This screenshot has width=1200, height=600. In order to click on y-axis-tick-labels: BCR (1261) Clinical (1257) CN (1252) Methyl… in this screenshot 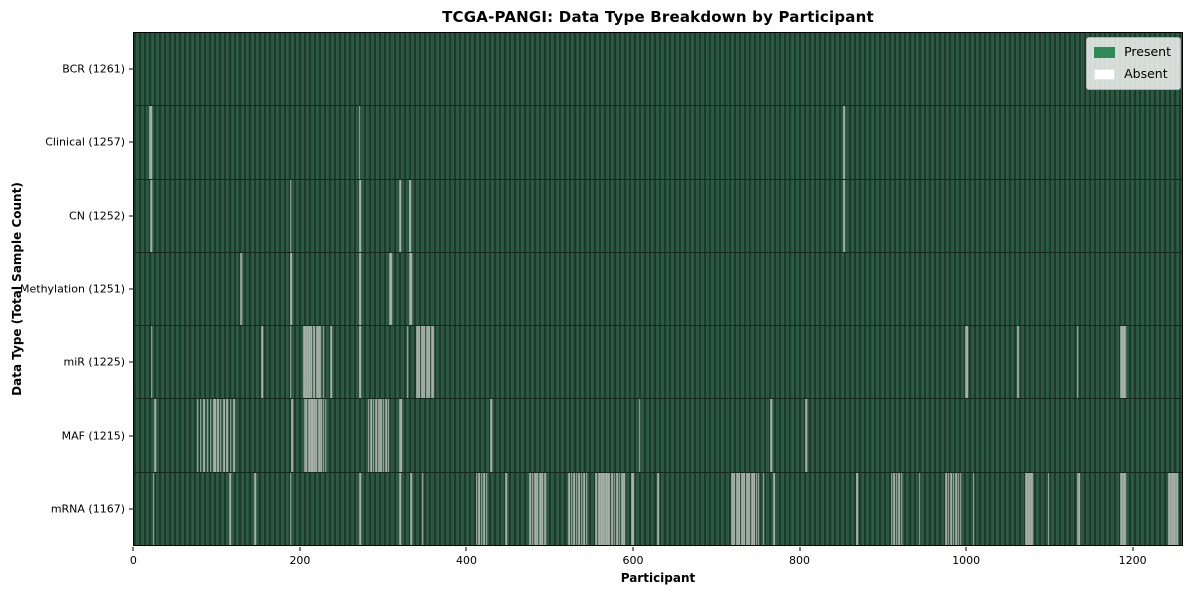, I will do `click(62, 289)`.